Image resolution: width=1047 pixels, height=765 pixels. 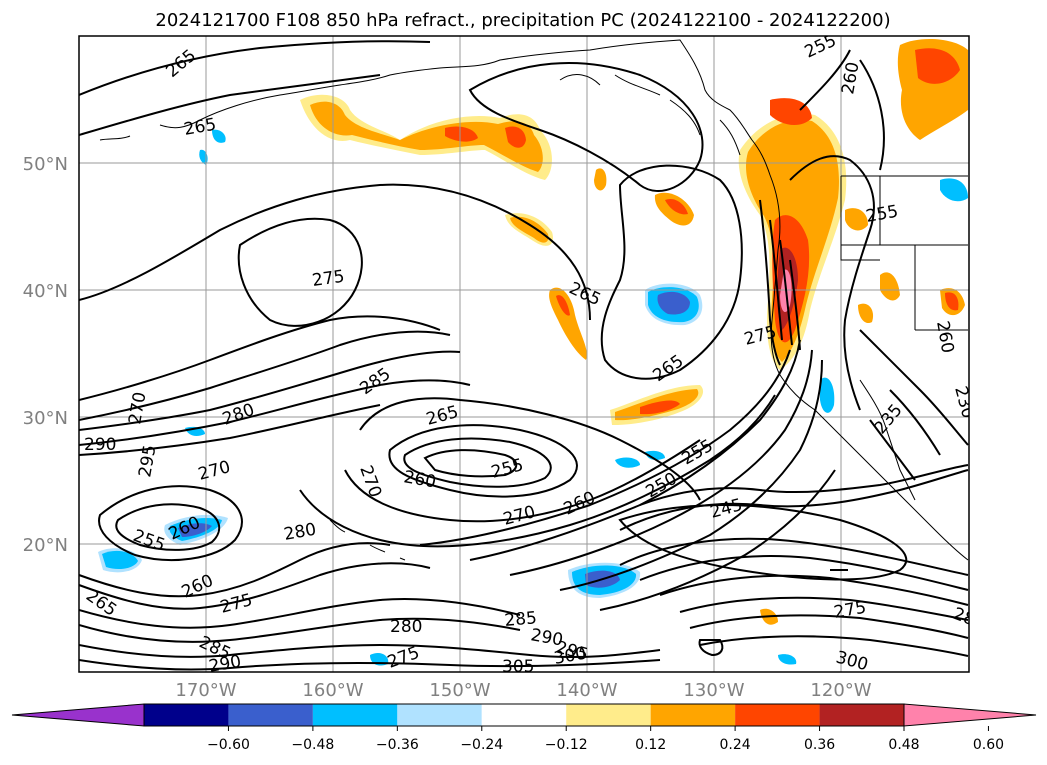 What do you see at coordinates (523, 690) in the screenshot?
I see `lon-labels: 170°W 160°W 150°W 140°W 130°W 120°W` at bounding box center [523, 690].